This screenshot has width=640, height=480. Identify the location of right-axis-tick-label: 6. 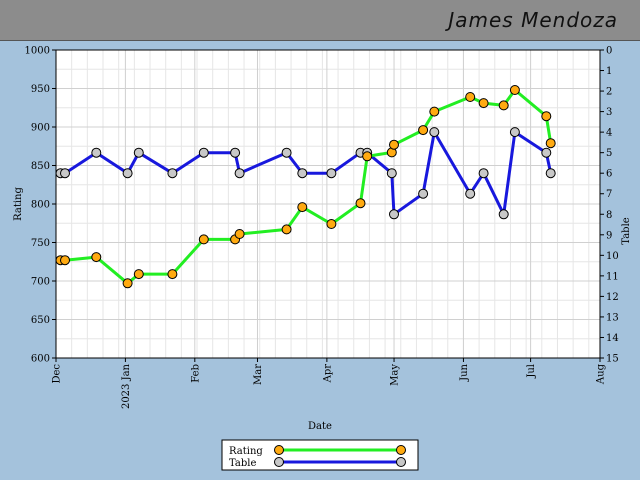
(609, 174).